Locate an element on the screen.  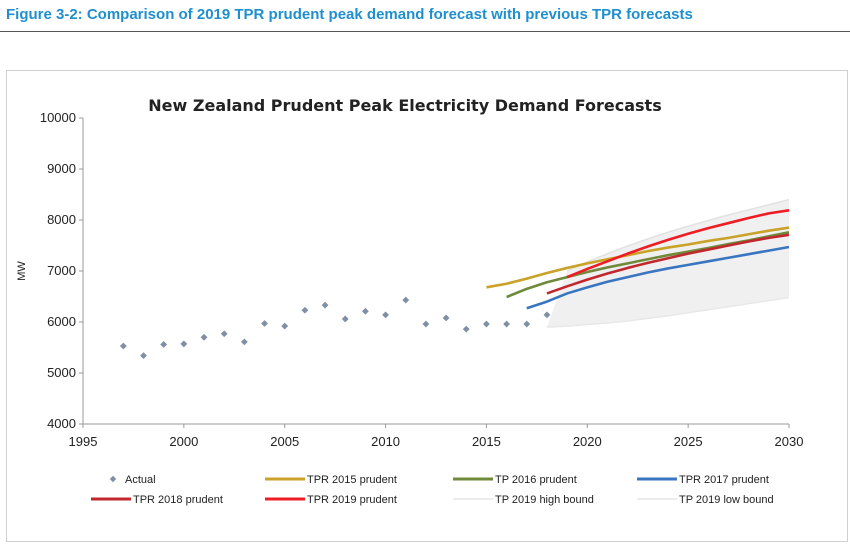
legend-label: TP 2019 high bound is located at coordinates (544, 500).